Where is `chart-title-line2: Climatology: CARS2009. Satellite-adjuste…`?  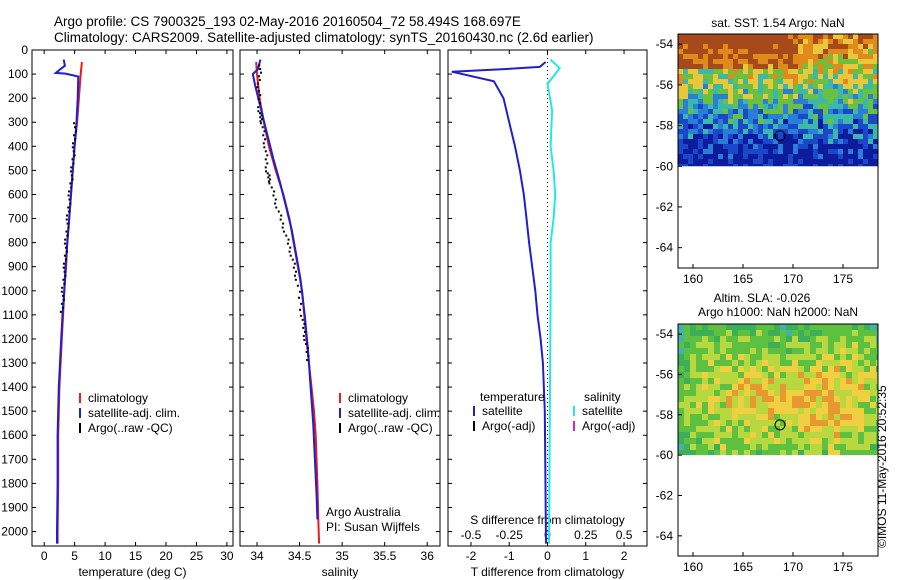
chart-title-line2: Climatology: CARS2009. Satellite-adjuste… is located at coordinates (324, 37).